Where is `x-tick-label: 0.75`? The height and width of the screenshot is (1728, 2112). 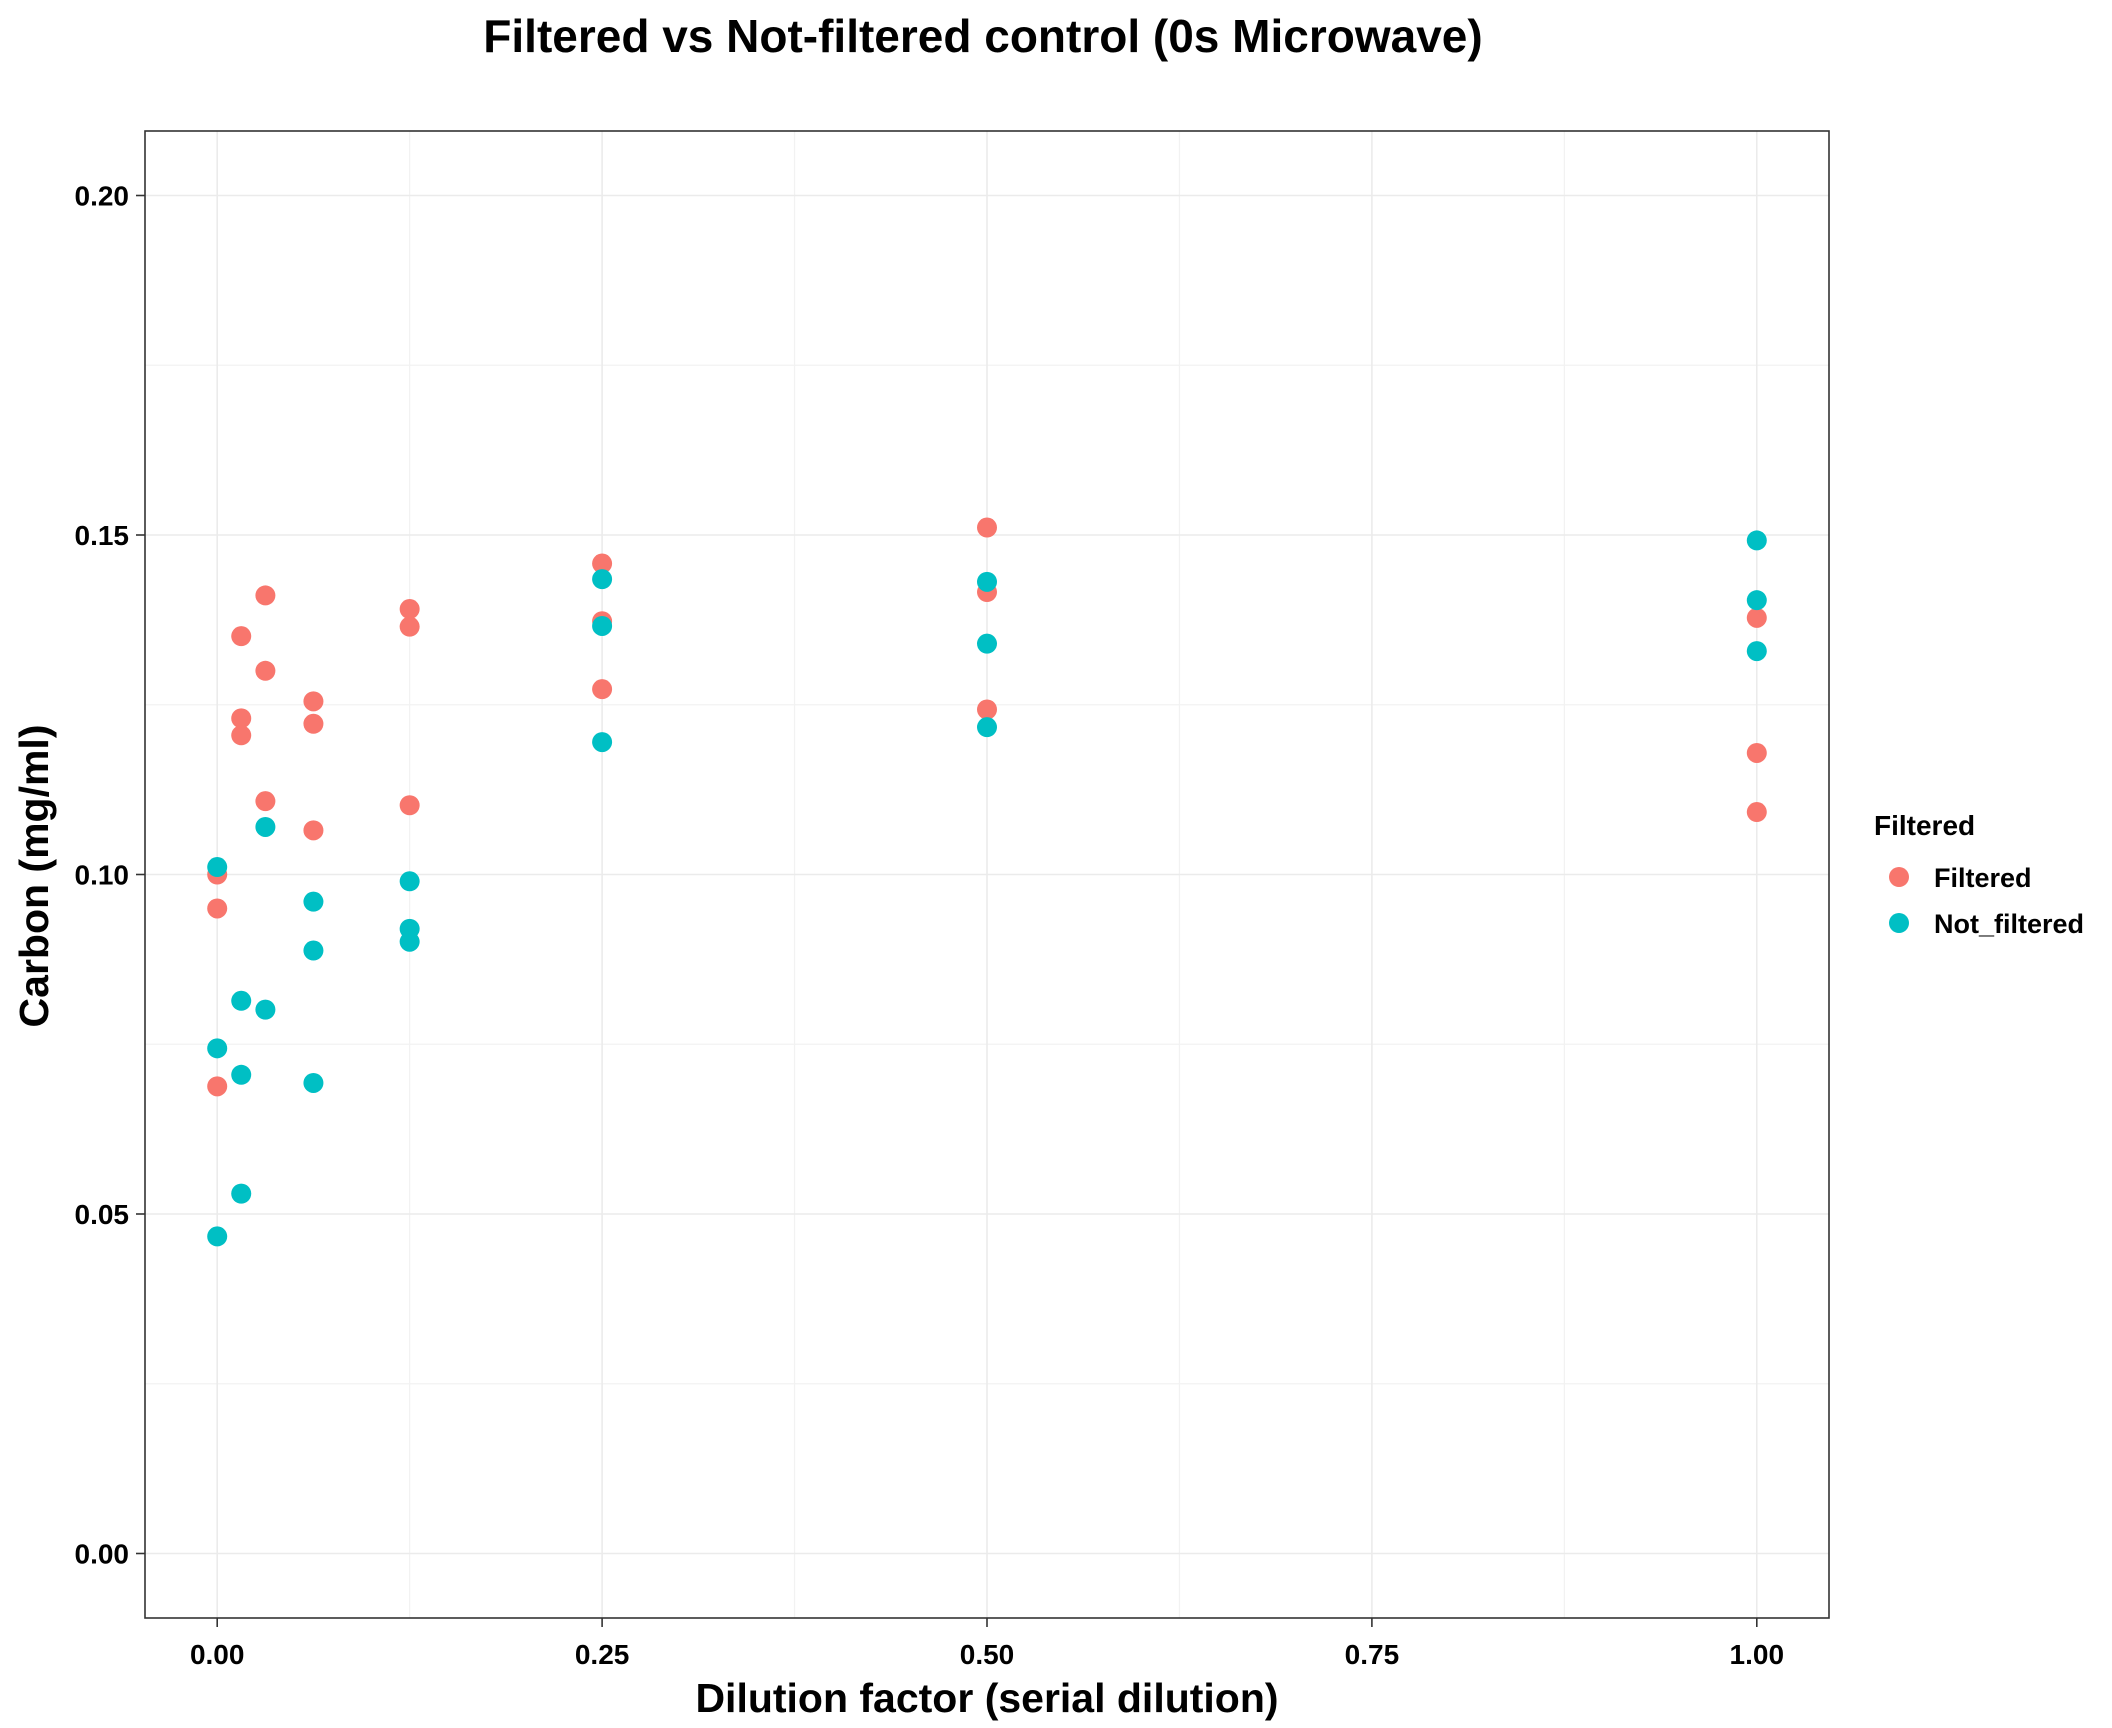
x-tick-label: 0.75 is located at coordinates (1372, 1654).